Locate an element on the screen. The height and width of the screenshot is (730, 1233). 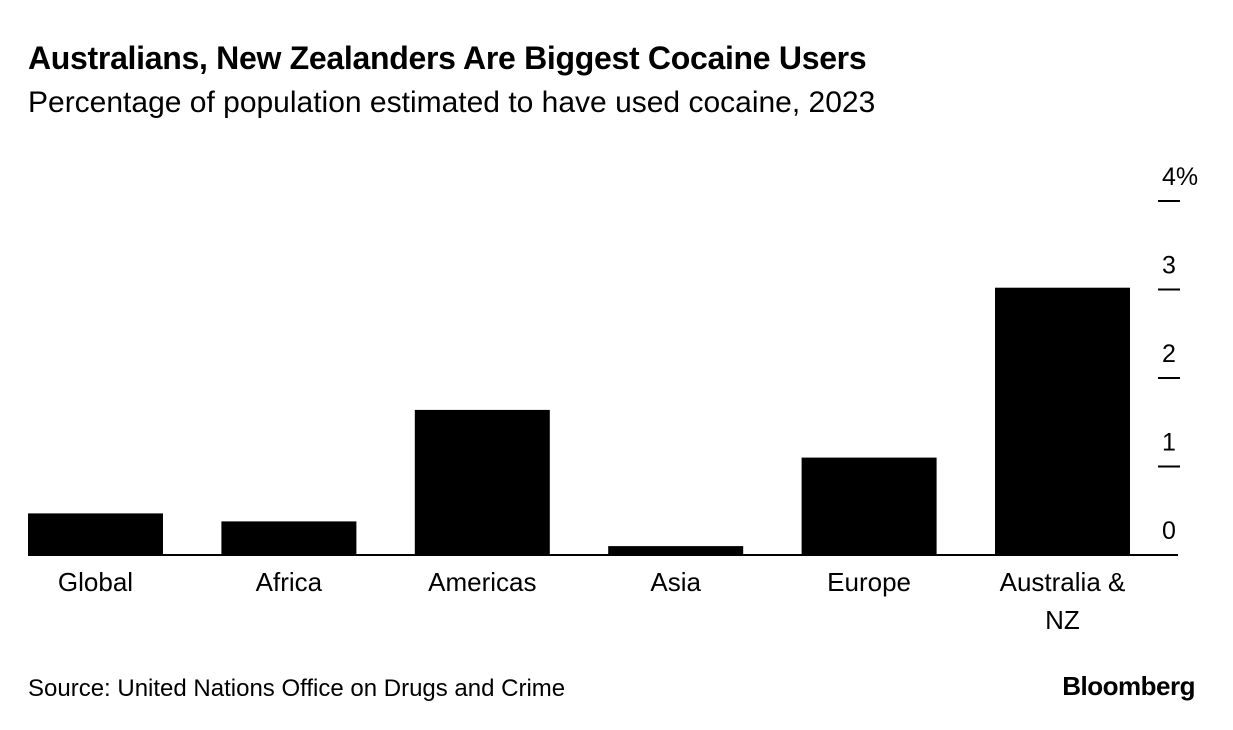
bloomberg-logo: Bloomberg is located at coordinates (1128, 686).